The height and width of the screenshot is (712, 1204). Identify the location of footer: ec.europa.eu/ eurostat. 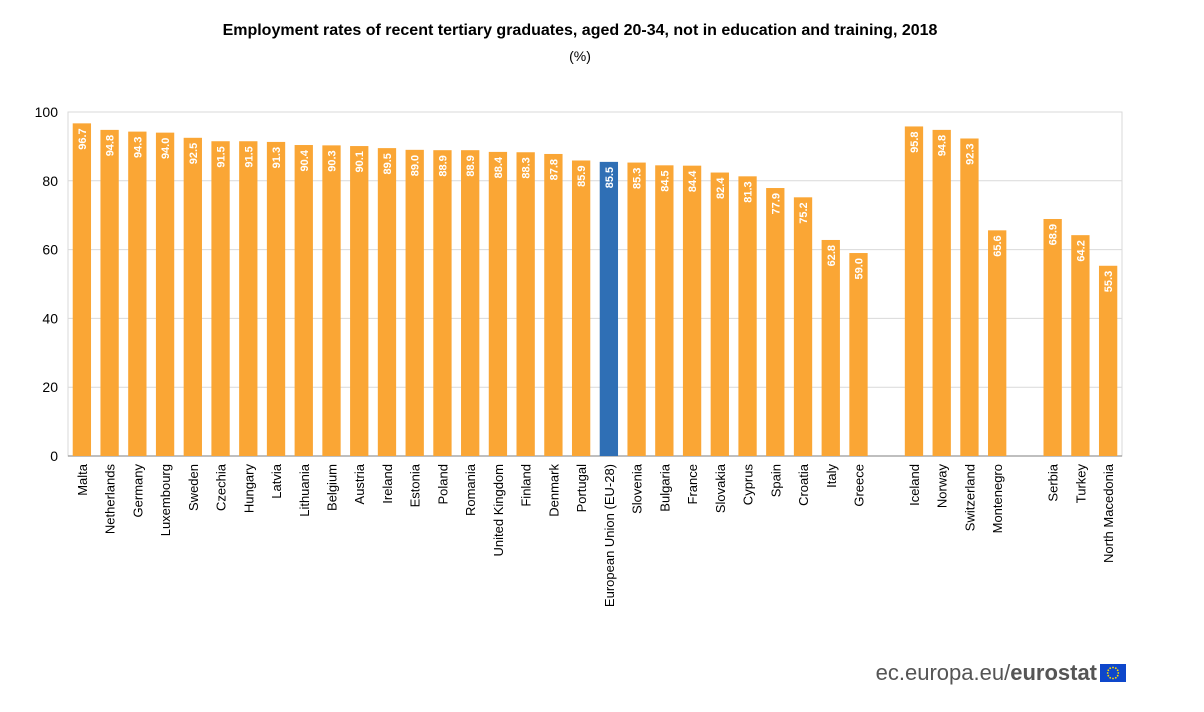
(1001, 673).